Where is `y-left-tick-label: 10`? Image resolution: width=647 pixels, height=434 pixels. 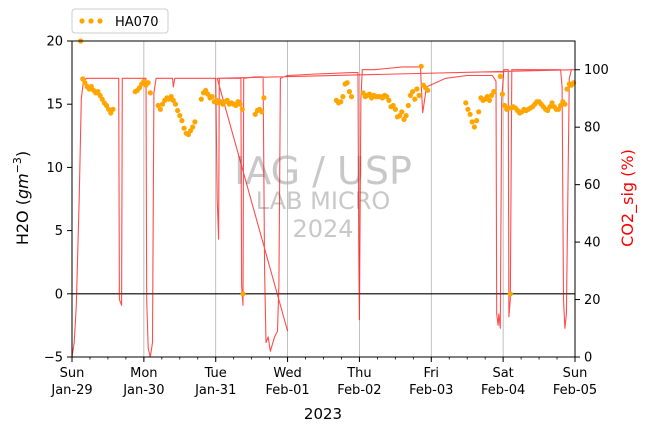
y-left-tick-label: 10 is located at coordinates (54, 168).